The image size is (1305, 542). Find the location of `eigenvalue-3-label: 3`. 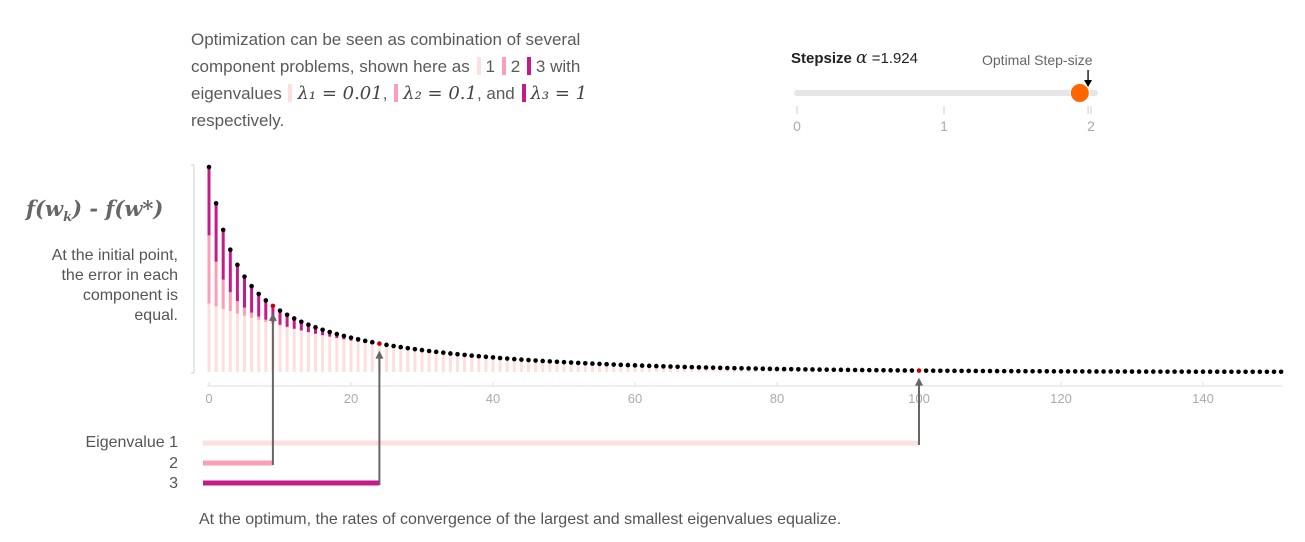

eigenvalue-3-label: 3 is located at coordinates (173, 483).